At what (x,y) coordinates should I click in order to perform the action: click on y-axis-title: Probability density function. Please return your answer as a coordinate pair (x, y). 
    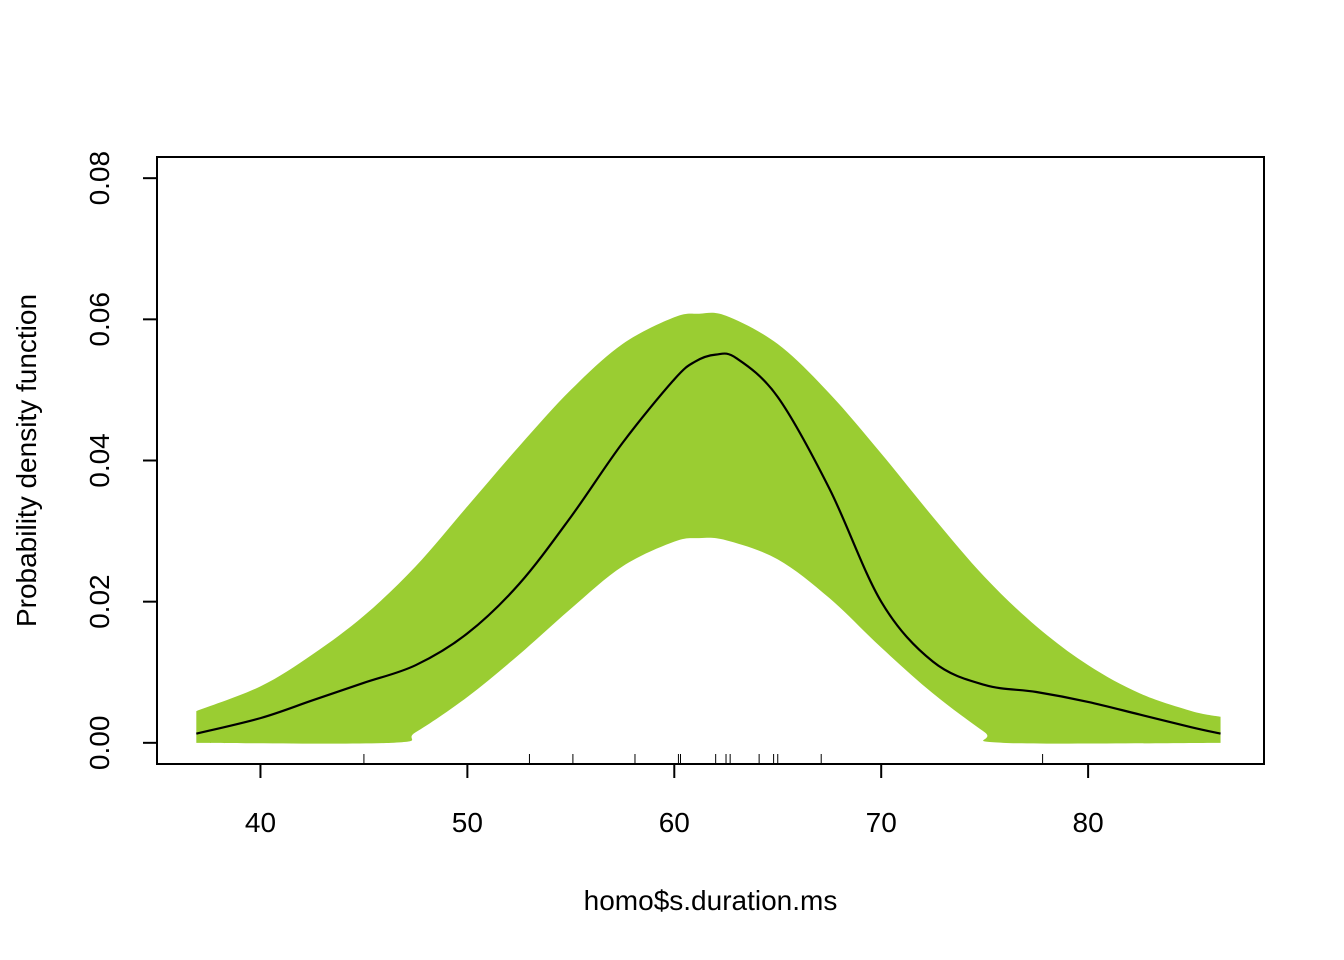
    Looking at the image, I should click on (26, 460).